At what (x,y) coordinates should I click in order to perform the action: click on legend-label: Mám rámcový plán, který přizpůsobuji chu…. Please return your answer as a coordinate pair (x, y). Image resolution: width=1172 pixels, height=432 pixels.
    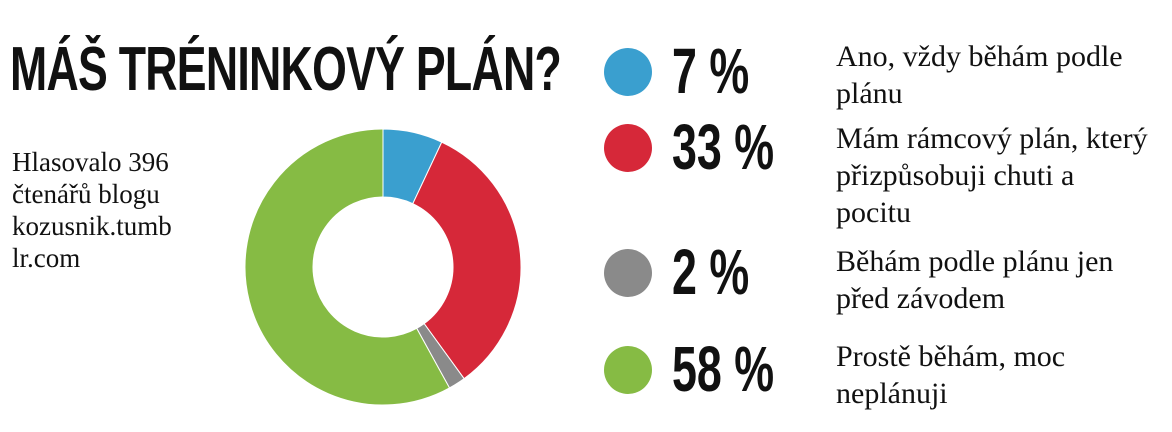
    Looking at the image, I should click on (992, 175).